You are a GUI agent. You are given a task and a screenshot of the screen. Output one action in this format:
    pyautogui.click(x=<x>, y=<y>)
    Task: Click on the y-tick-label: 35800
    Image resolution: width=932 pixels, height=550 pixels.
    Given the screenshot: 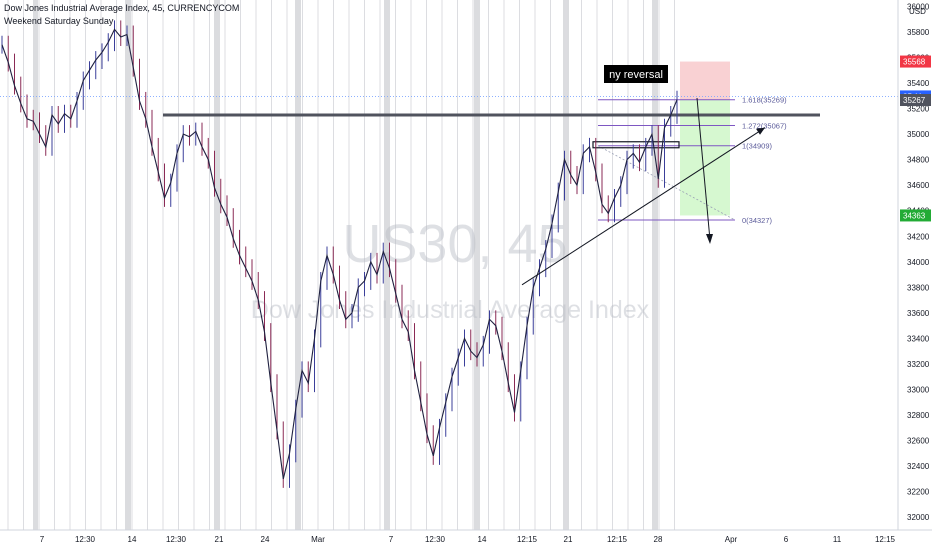 What is the action you would take?
    pyautogui.click(x=918, y=32)
    